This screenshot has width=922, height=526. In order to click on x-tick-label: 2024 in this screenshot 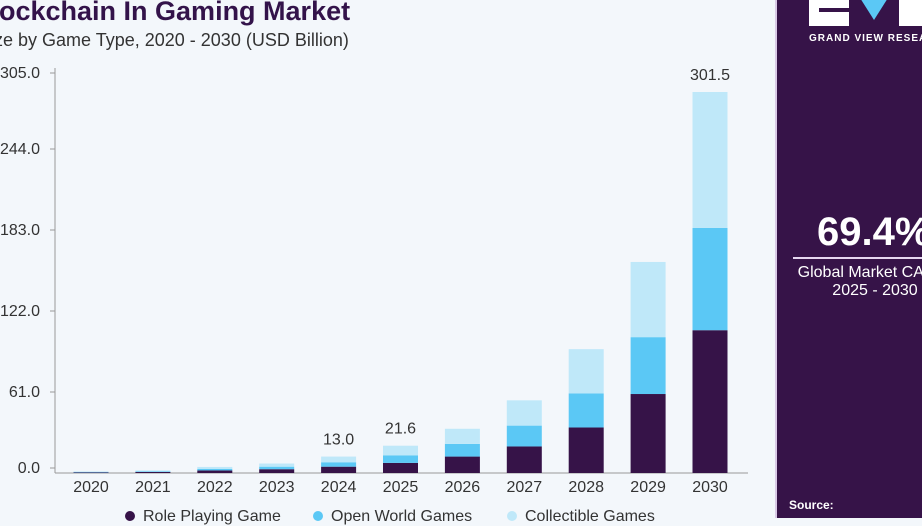, I will do `click(339, 487)`.